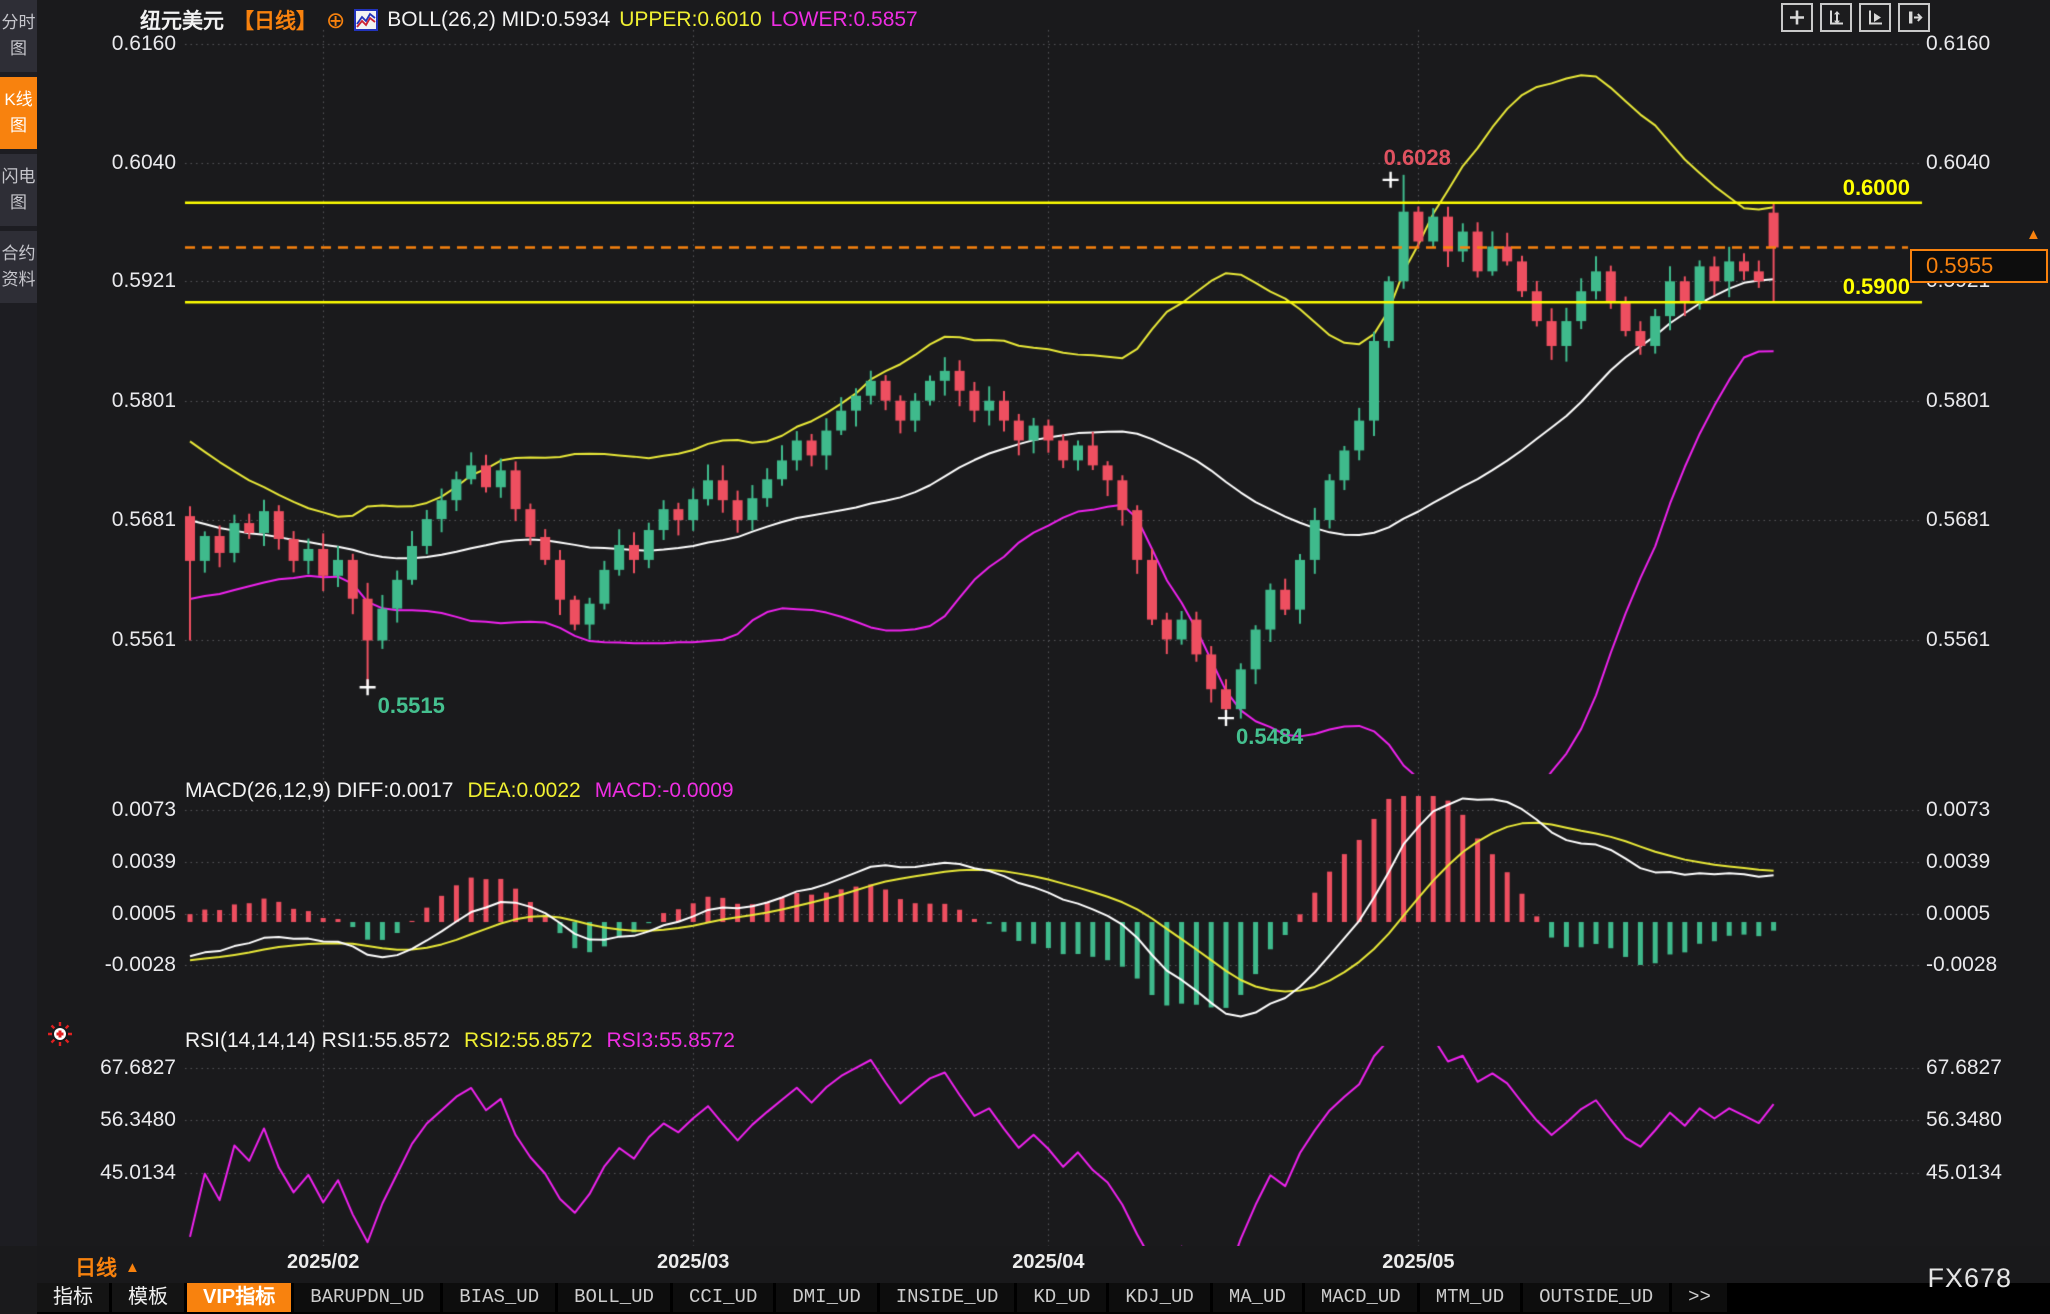  I want to click on boll-lower-value: LOWER:0.5857, so click(844, 19).